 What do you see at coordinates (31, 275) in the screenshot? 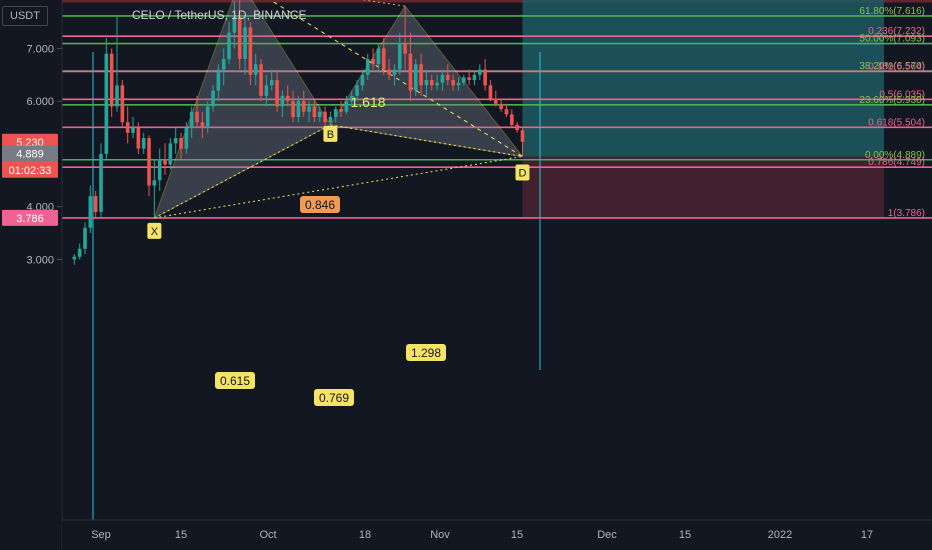
I see `price-scale` at bounding box center [31, 275].